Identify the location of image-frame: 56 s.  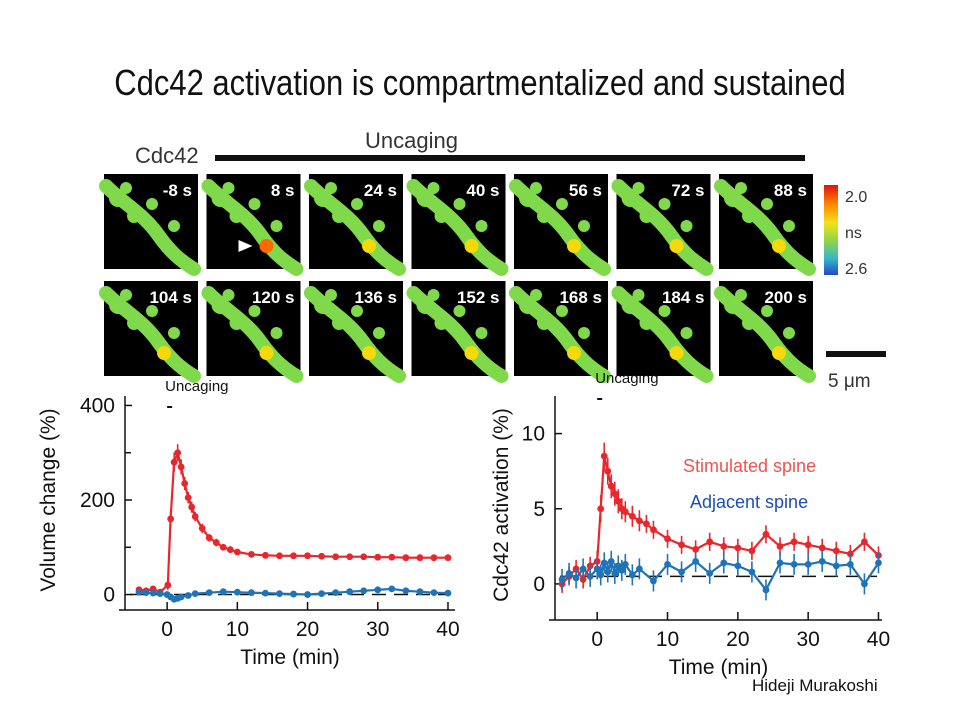
(560, 225).